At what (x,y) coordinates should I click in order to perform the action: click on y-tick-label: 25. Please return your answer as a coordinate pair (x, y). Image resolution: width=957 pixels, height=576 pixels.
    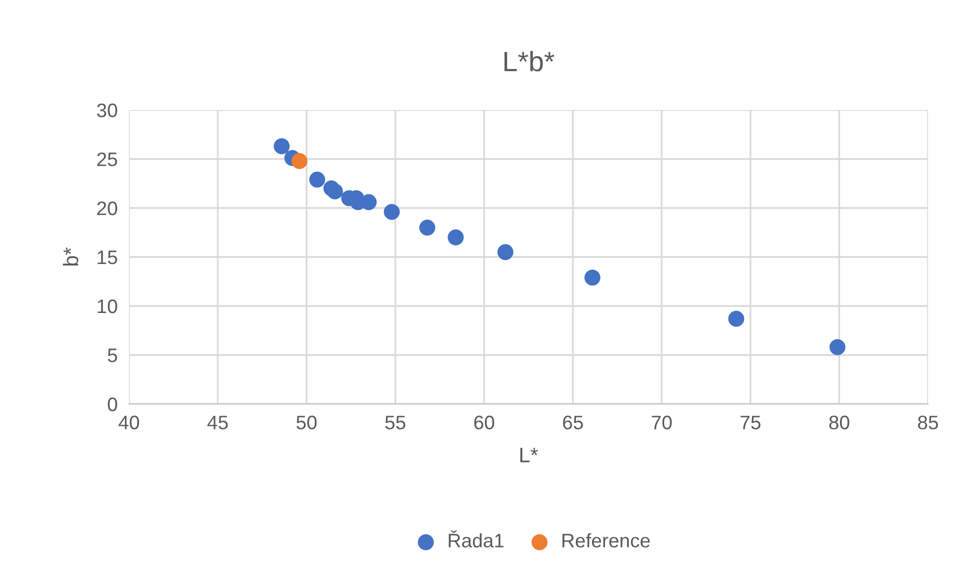
    Looking at the image, I should click on (107, 159).